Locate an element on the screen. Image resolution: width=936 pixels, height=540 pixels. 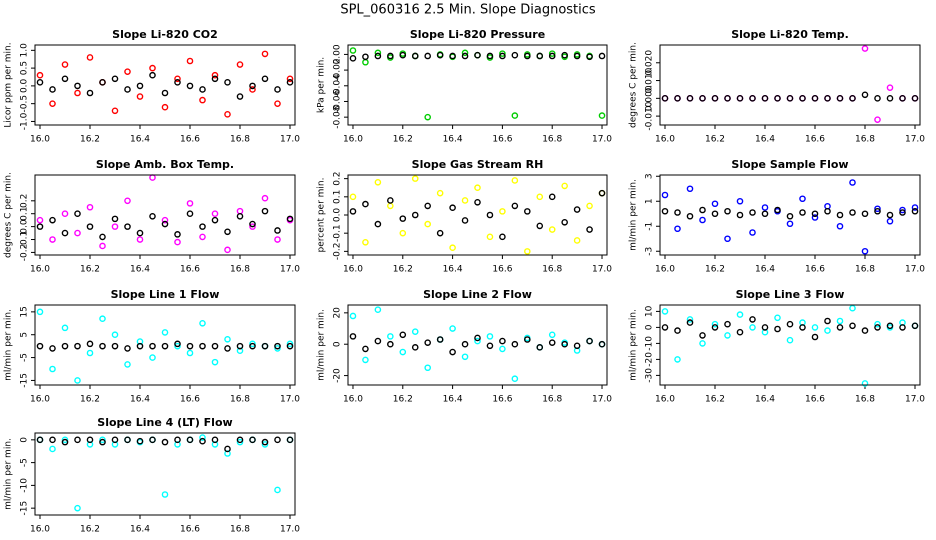
x-tick-label: 16.6 is located at coordinates (190, 140).